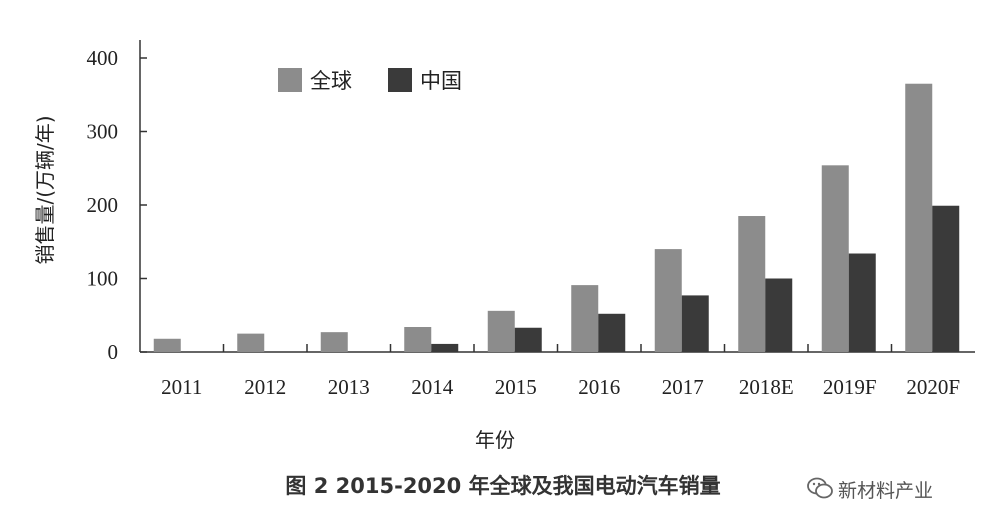  Describe the element at coordinates (441, 81) in the screenshot. I see `legend-label-1: 中国` at that location.